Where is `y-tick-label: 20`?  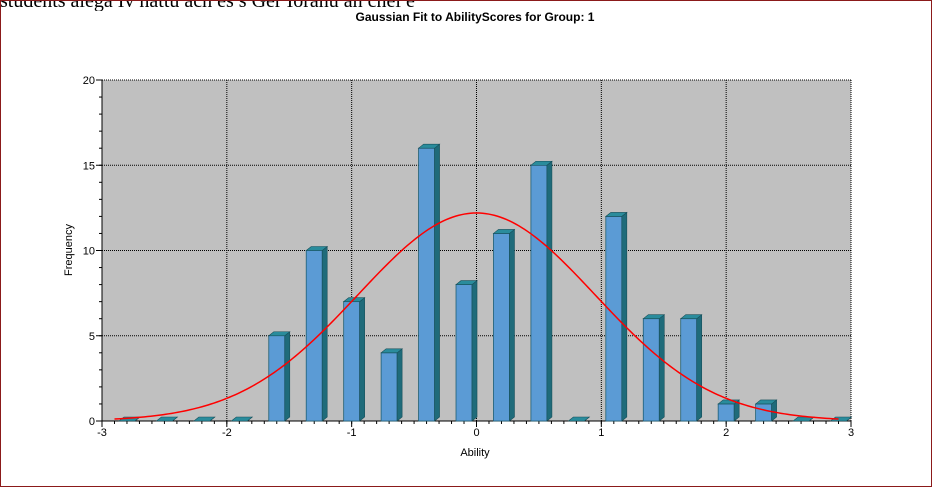 y-tick-label: 20 is located at coordinates (89, 81).